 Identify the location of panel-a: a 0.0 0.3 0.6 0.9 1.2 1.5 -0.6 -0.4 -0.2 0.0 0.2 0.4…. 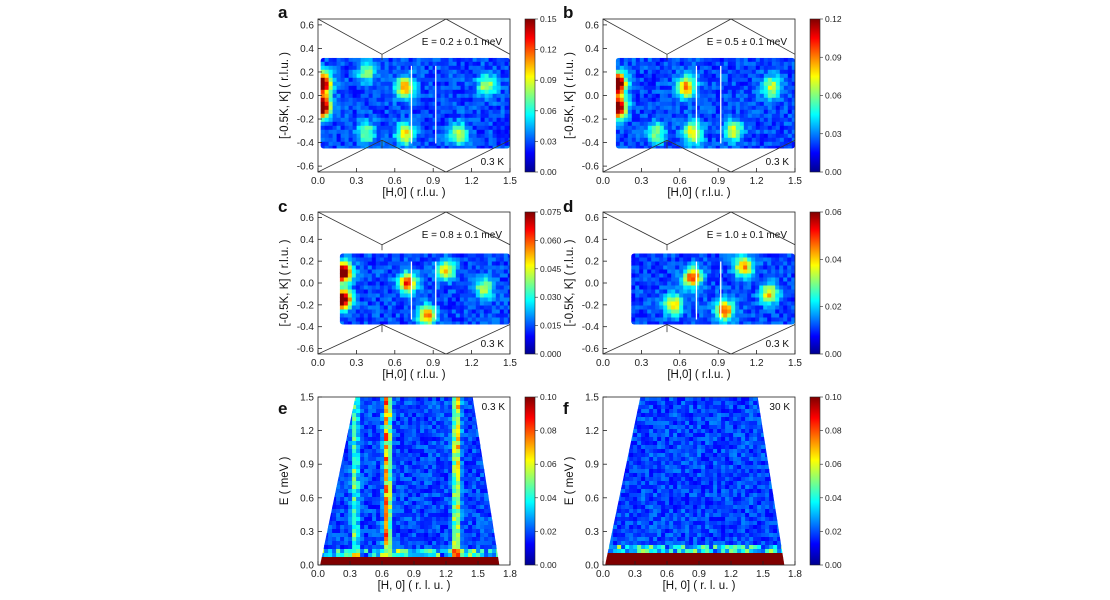
(417, 101).